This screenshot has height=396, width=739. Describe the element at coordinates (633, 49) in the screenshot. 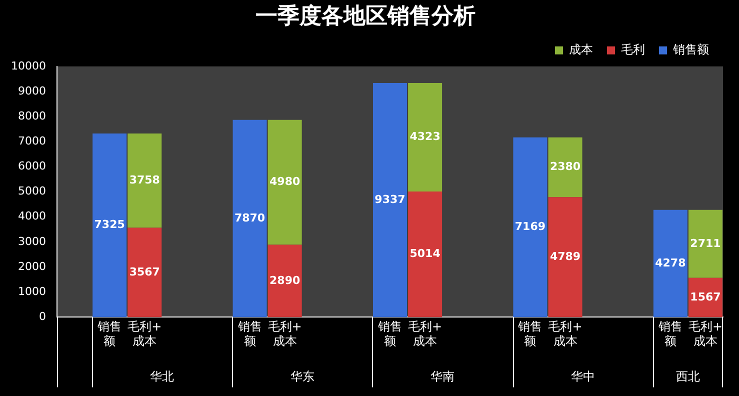

I see `legend-label: 毛利` at that location.